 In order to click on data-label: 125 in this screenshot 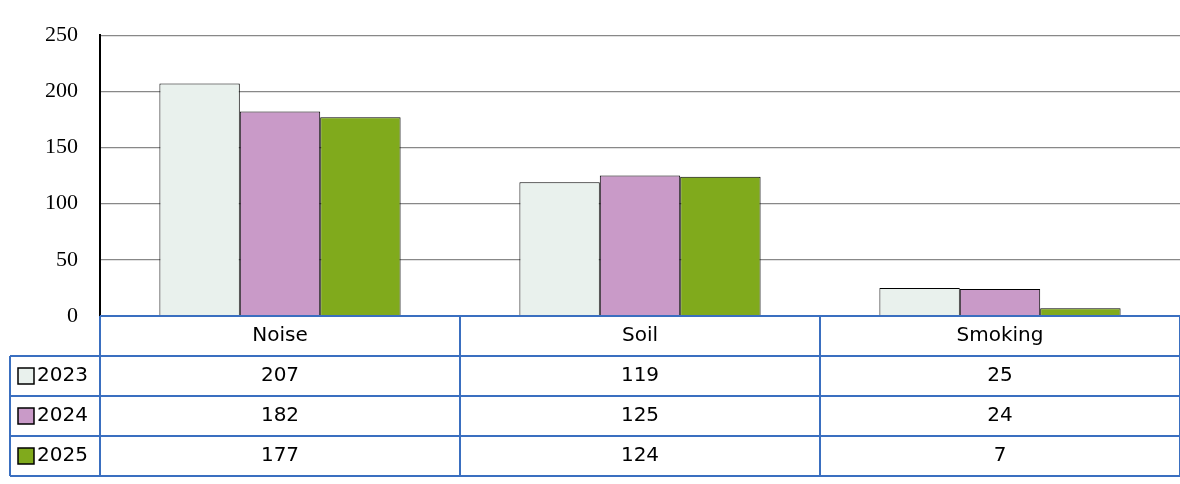, I will do `click(640, 414)`.